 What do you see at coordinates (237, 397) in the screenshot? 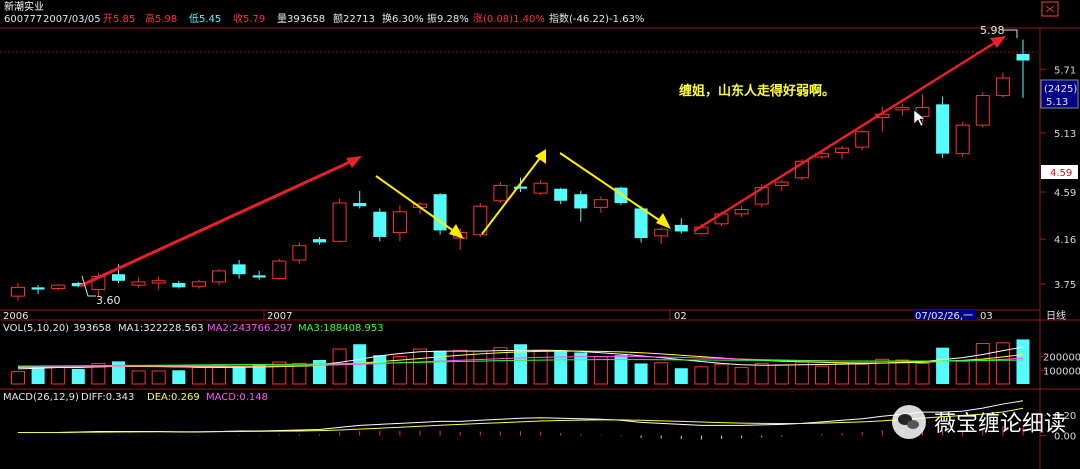
I see `macd-value: MACD:0.148` at bounding box center [237, 397].